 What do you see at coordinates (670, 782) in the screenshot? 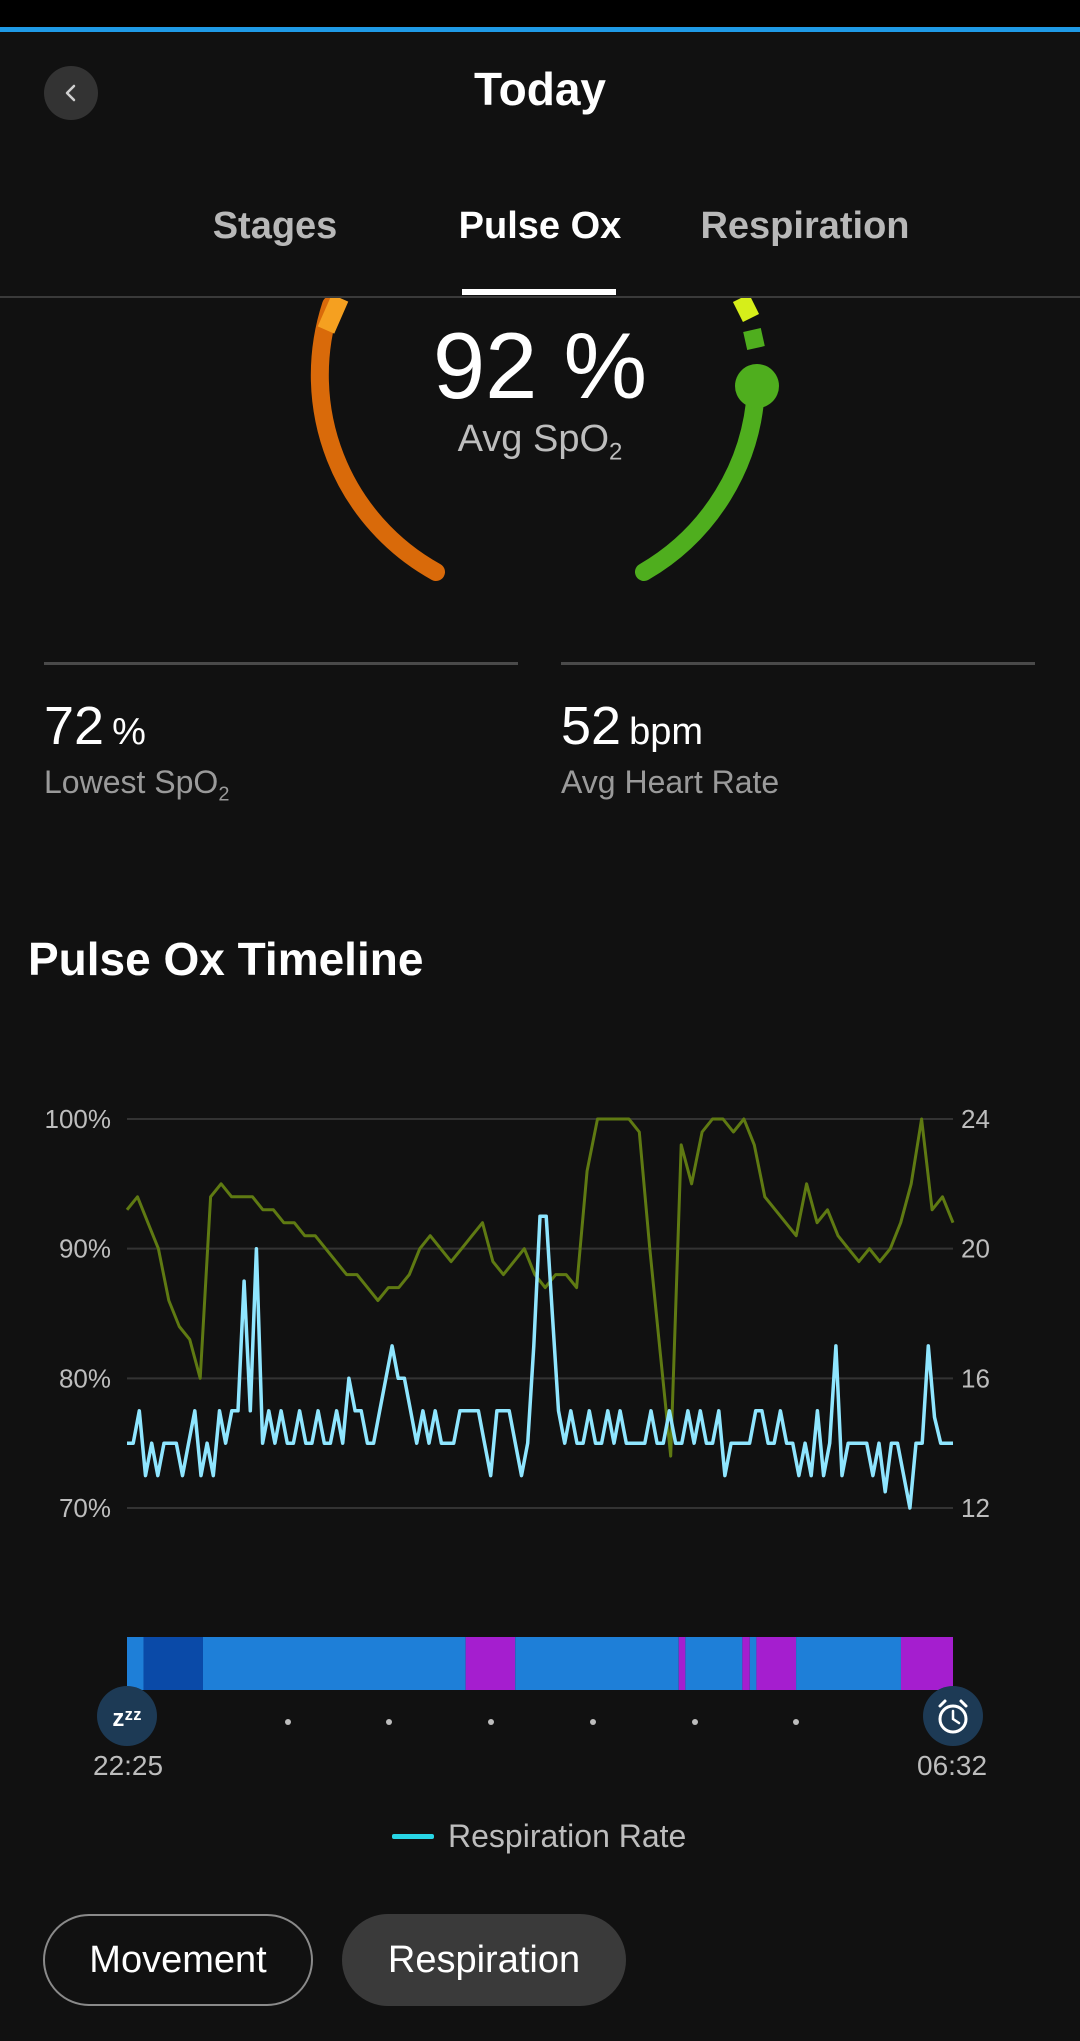
I see `avg-heart-rate-label: Avg Heart Rate` at bounding box center [670, 782].